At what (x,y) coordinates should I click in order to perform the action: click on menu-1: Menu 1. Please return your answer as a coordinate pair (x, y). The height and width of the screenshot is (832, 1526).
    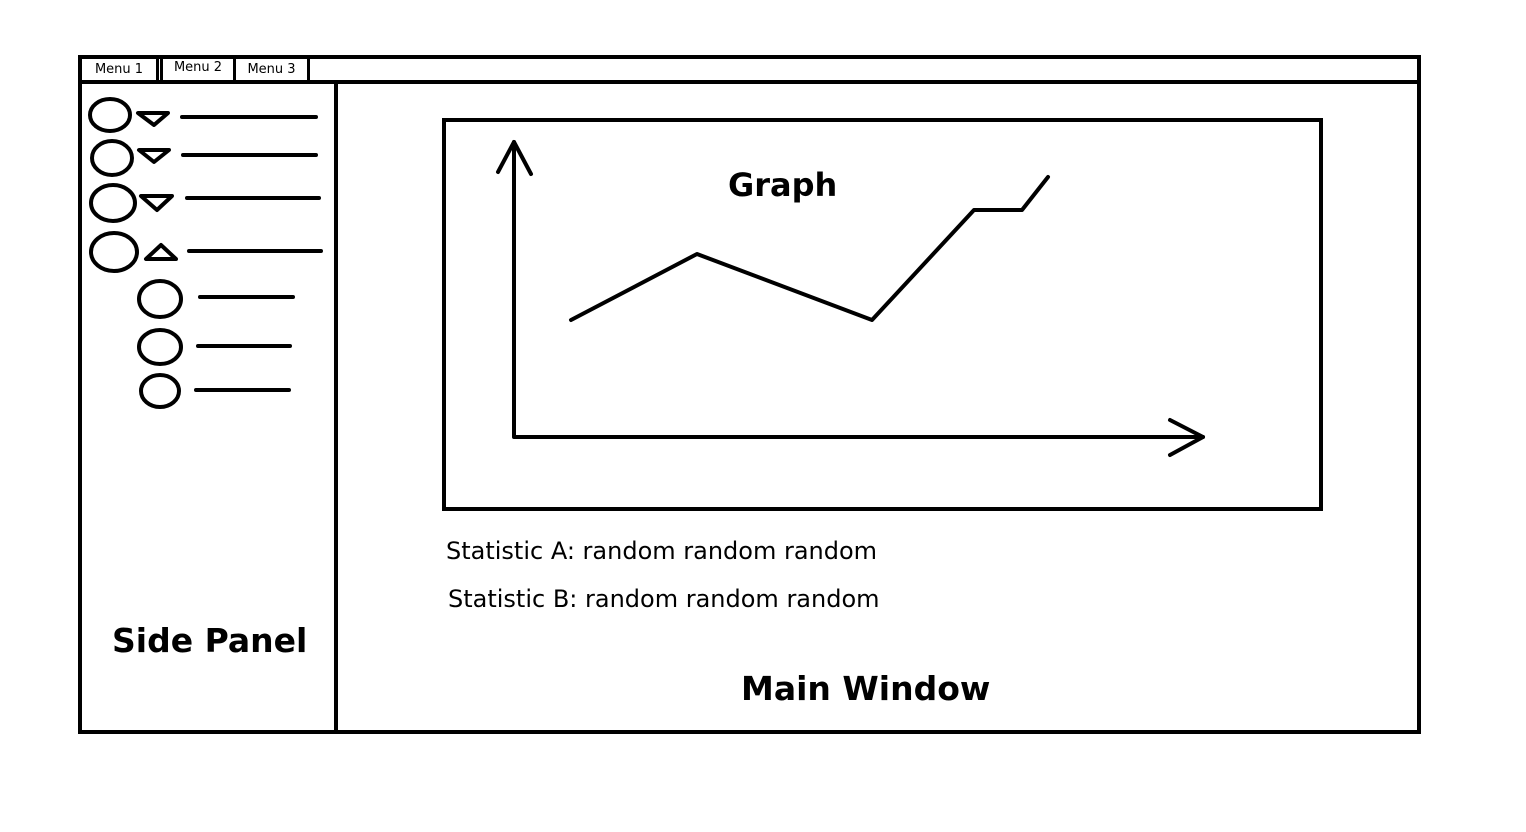
    Looking at the image, I should click on (120, 70).